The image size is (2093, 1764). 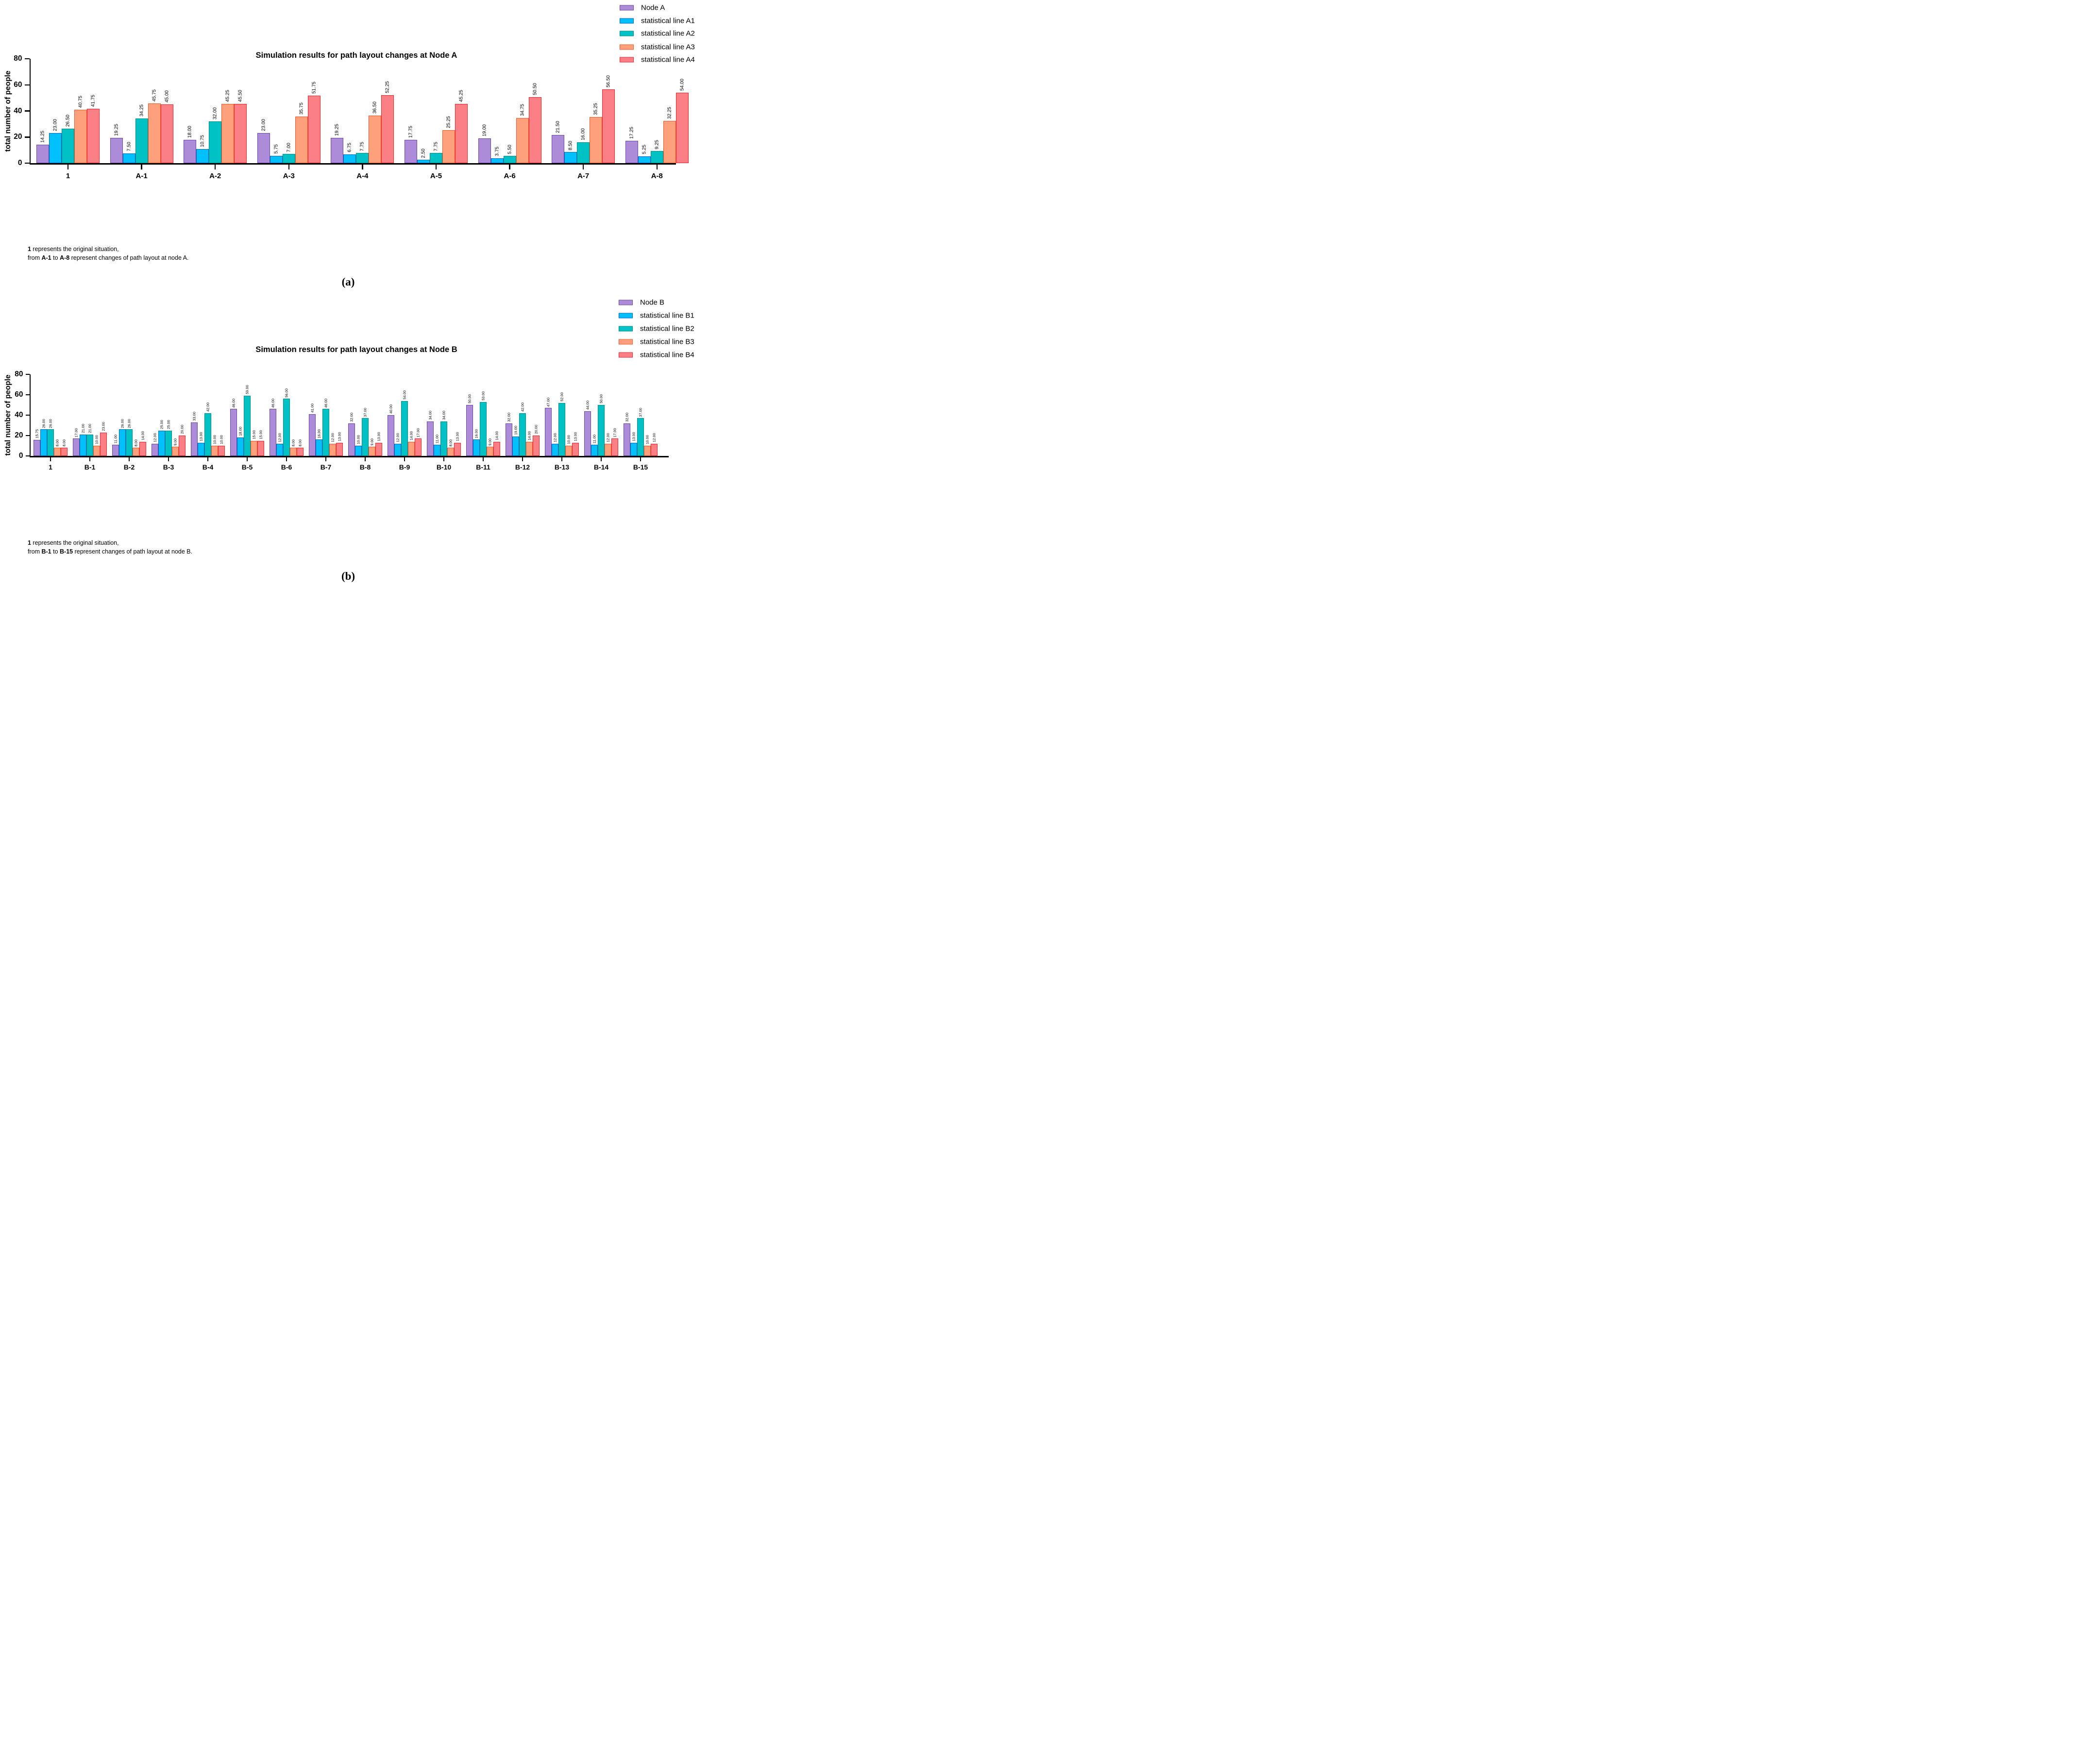 What do you see at coordinates (215, 175) in the screenshot?
I see `x-tick-label: A-2` at bounding box center [215, 175].